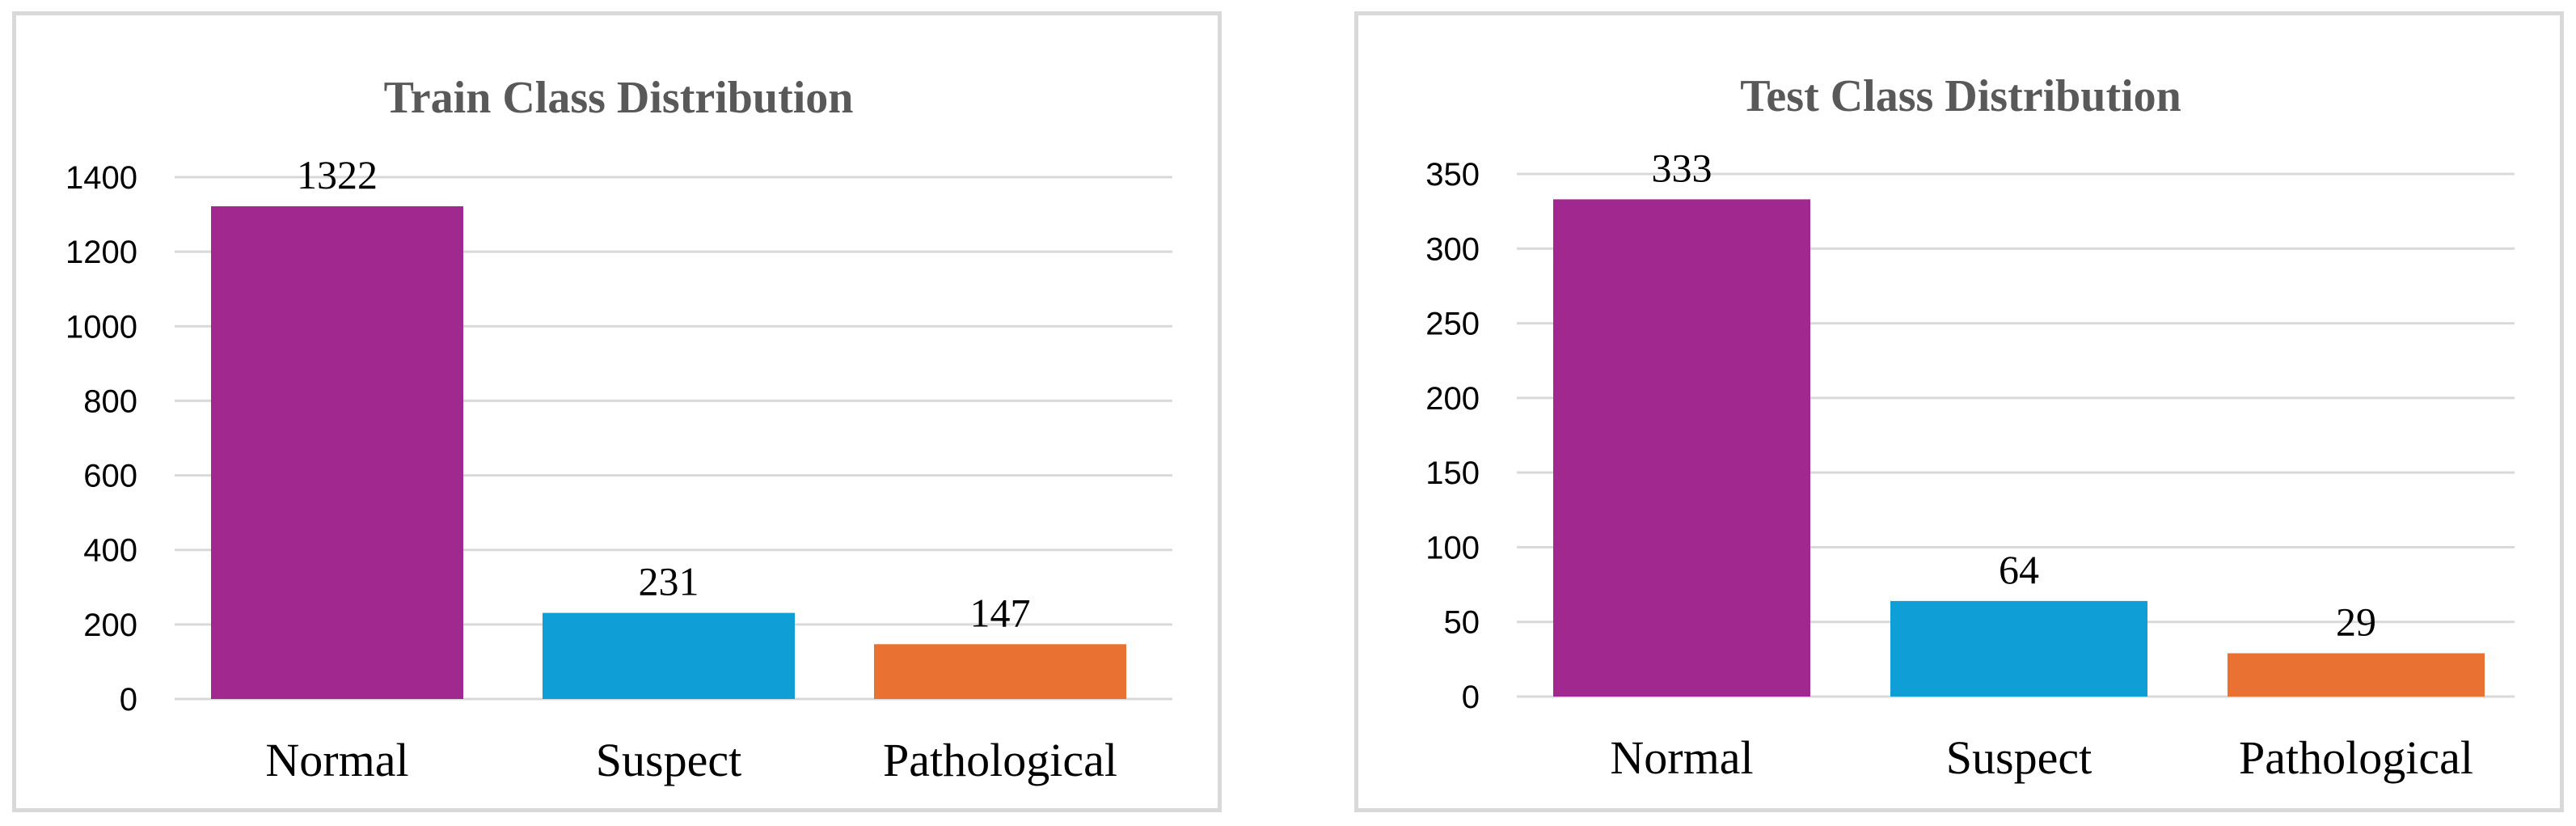 The width and height of the screenshot is (2576, 826). I want to click on chart-title: Train Class Distribution, so click(619, 98).